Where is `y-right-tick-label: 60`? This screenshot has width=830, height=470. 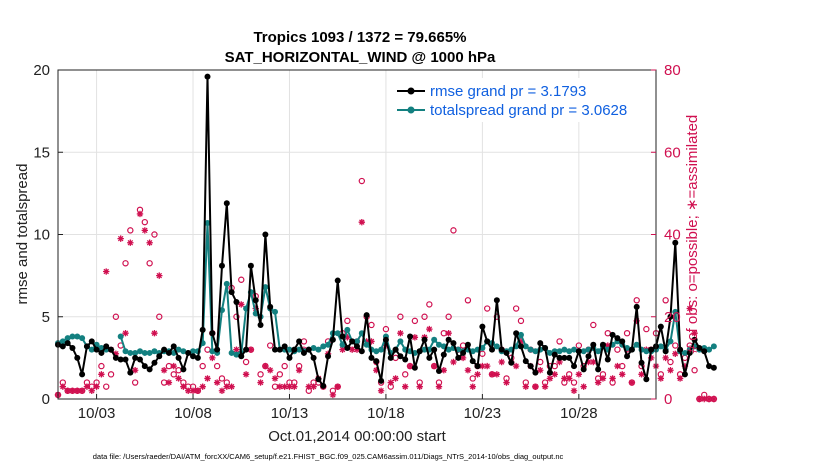 y-right-tick-label: 60 is located at coordinates (672, 152).